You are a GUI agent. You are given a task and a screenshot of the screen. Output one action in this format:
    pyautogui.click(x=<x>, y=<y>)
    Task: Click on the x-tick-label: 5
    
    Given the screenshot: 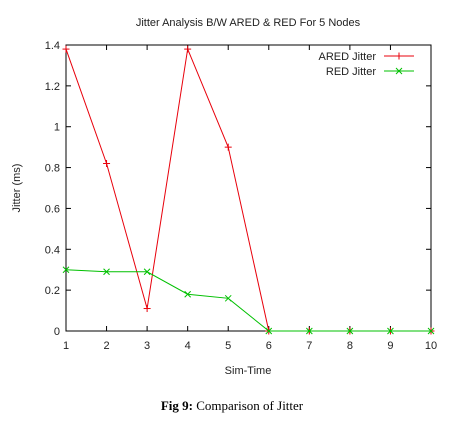 What is the action you would take?
    pyautogui.click(x=228, y=346)
    